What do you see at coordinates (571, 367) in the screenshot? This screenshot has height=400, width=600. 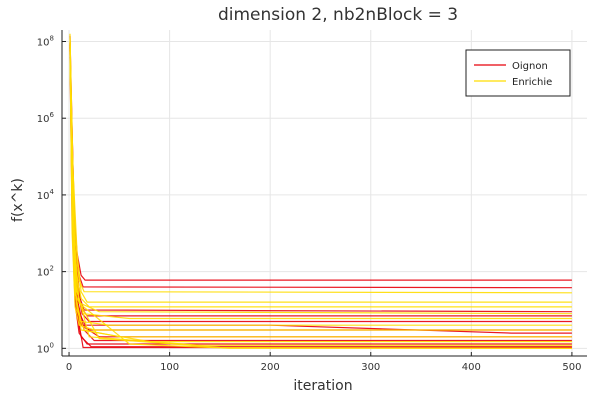 I see `x-tick-label-5: 500` at bounding box center [571, 367].